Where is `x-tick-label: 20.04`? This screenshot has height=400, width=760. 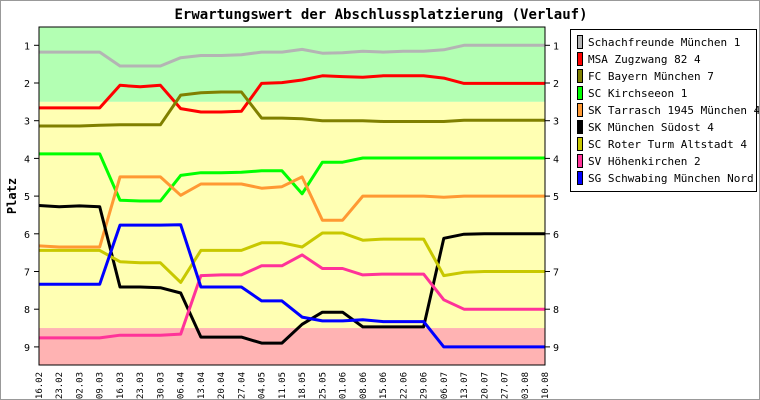 x-tick-label: 20.04 is located at coordinates (222, 385).